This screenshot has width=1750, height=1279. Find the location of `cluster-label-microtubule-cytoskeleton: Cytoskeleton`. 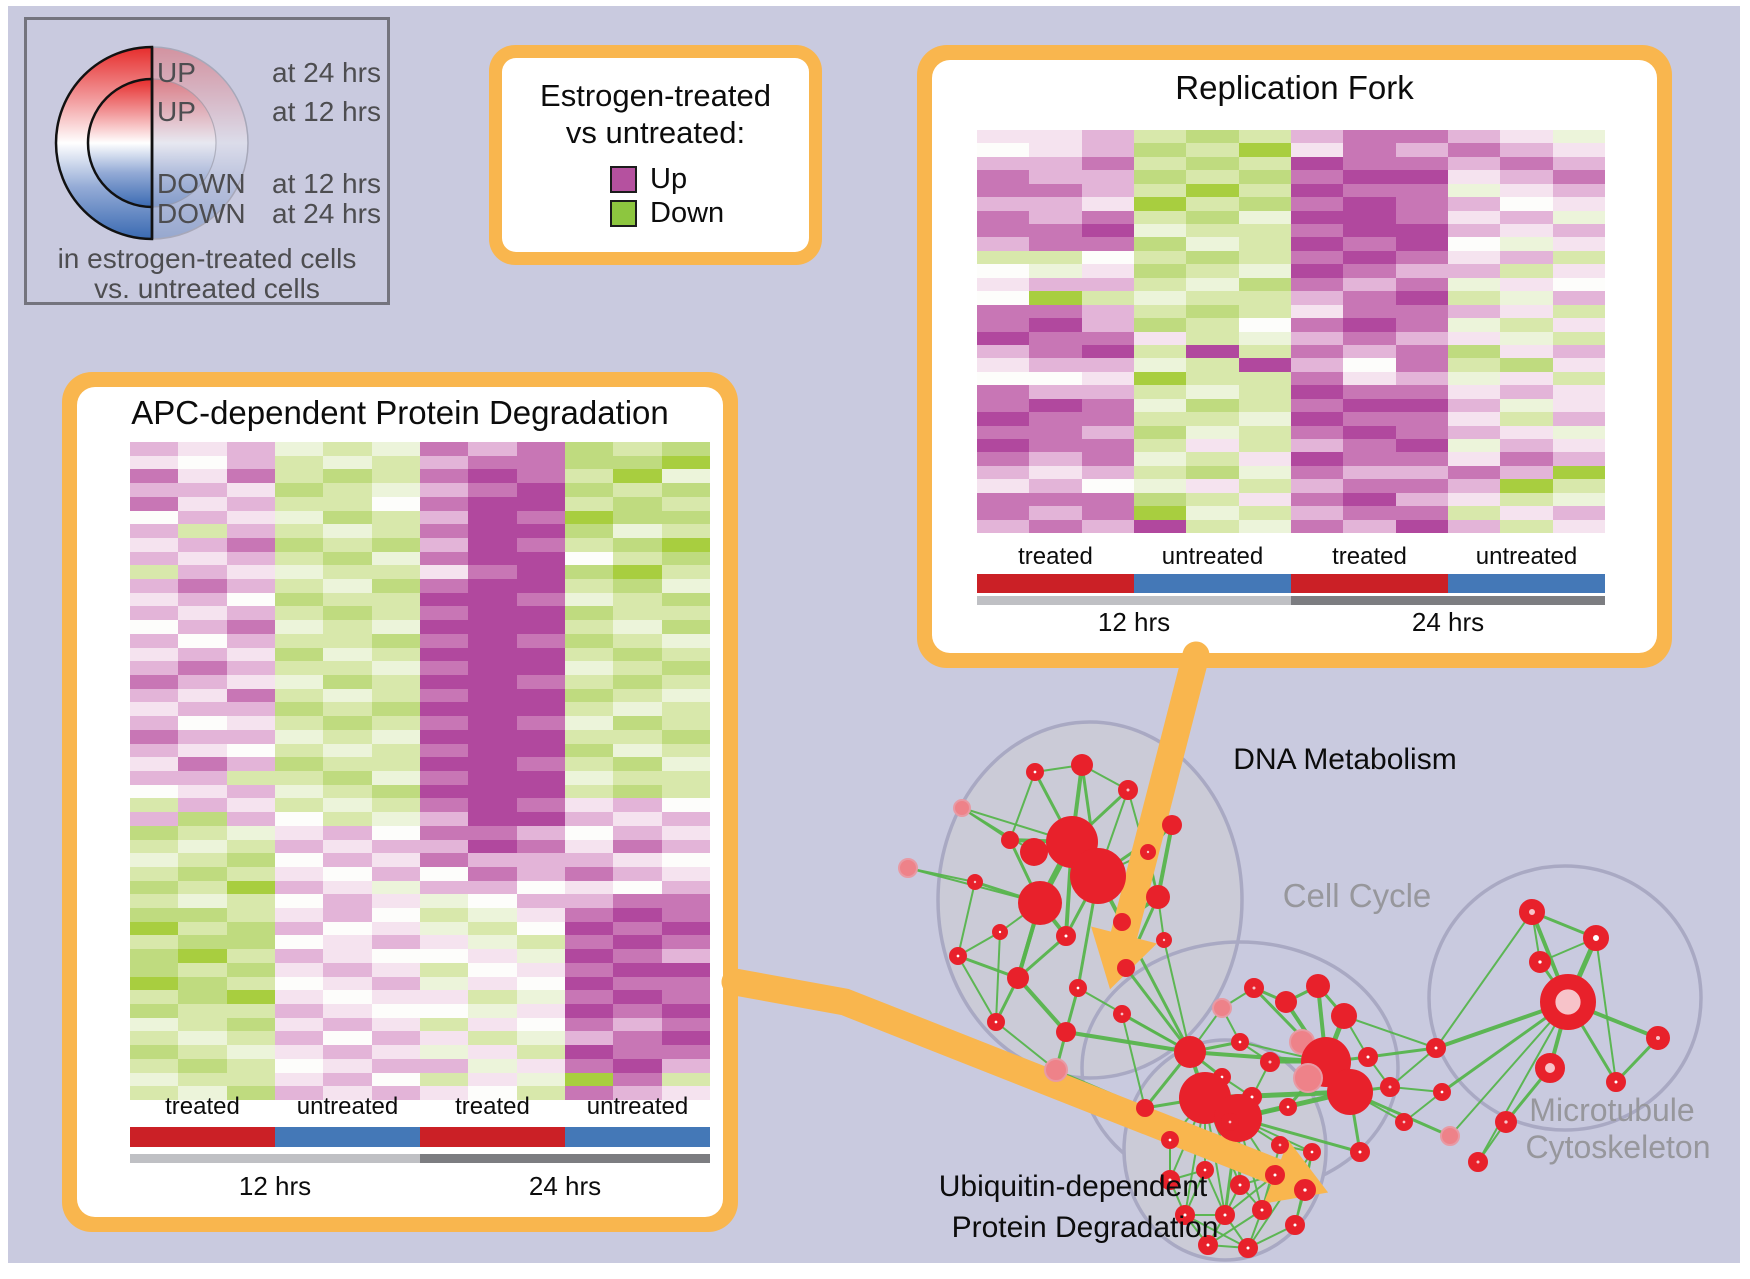

cluster-label-microtubule-cytoskeleton: Cytoskeleton is located at coordinates (1618, 1147).